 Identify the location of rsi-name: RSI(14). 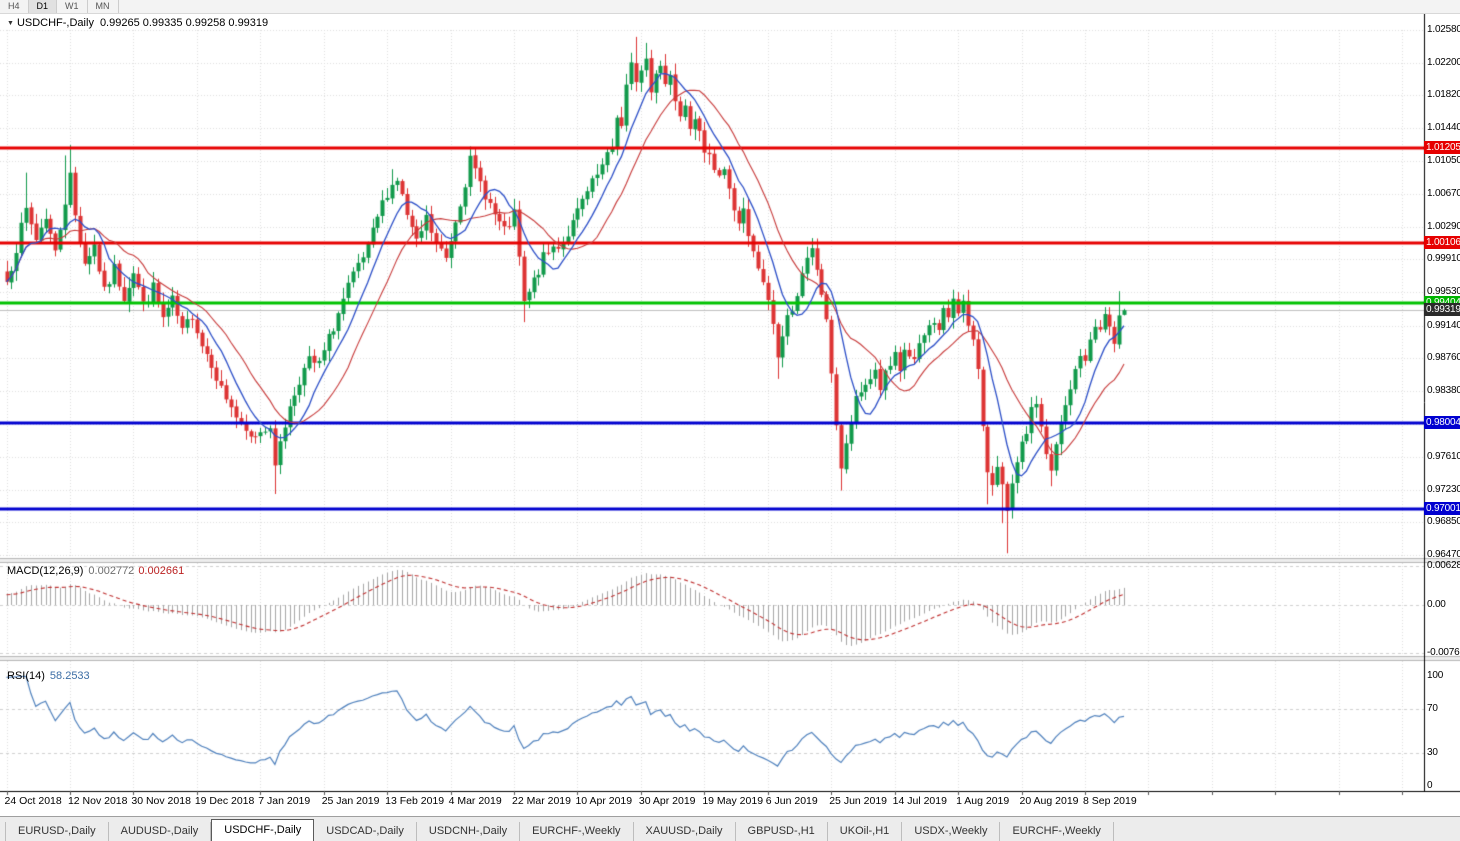
(26, 676).